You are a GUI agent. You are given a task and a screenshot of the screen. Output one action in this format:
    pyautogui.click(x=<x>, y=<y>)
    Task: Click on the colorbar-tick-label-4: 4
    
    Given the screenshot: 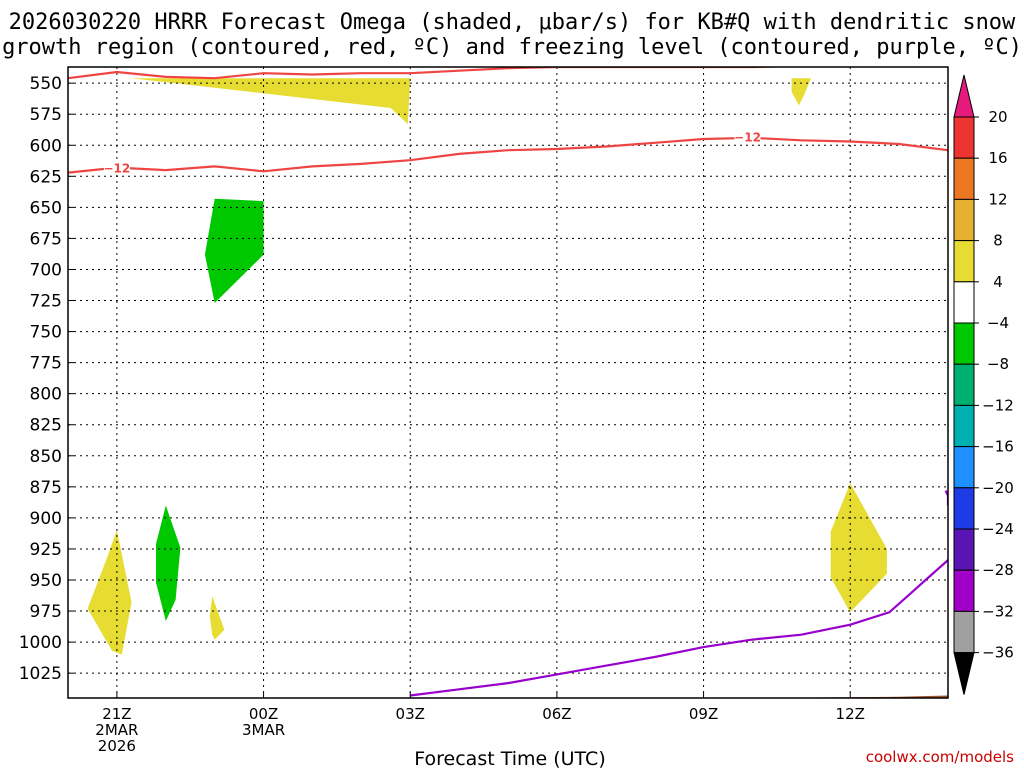 What is the action you would take?
    pyautogui.click(x=998, y=282)
    